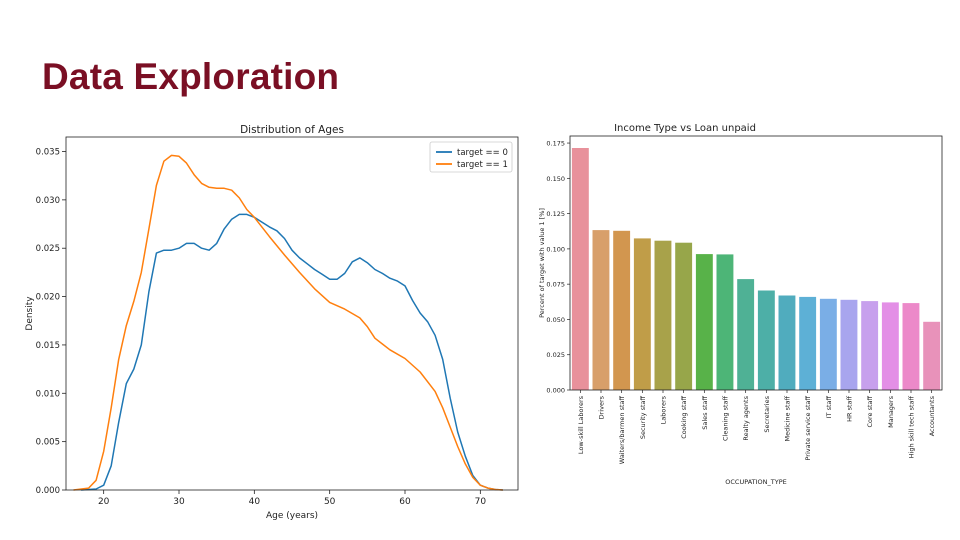  What do you see at coordinates (746, 417) in the screenshot?
I see `bar-category-label: Realty agents` at bounding box center [746, 417].